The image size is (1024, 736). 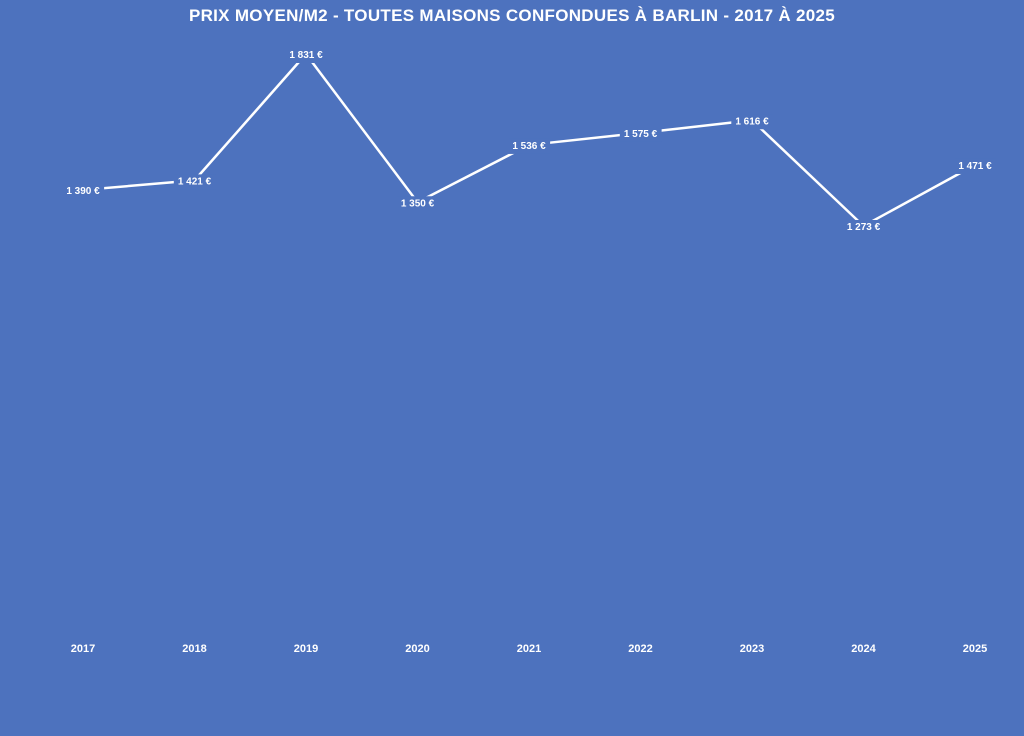 I want to click on x-tick-label: 2019, so click(x=306, y=649).